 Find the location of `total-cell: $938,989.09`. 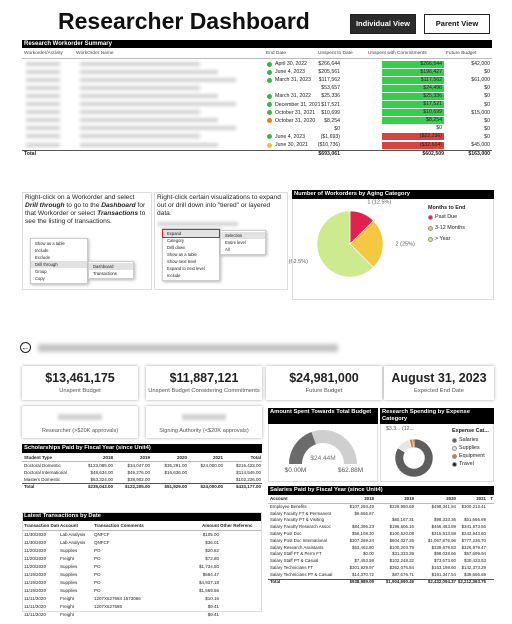

total-cell: $938,989.09 is located at coordinates (361, 581).